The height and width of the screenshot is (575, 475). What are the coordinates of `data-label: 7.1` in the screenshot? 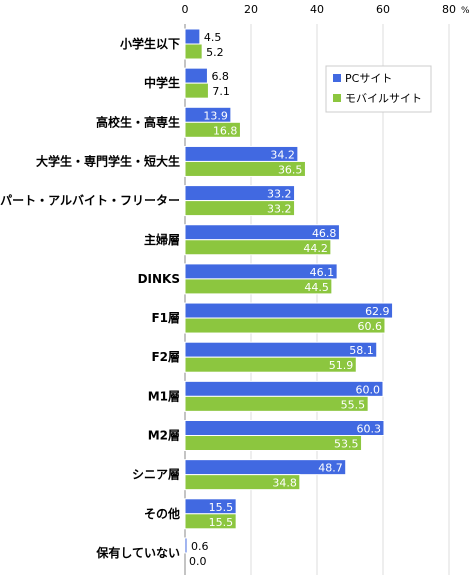 It's located at (221, 91).